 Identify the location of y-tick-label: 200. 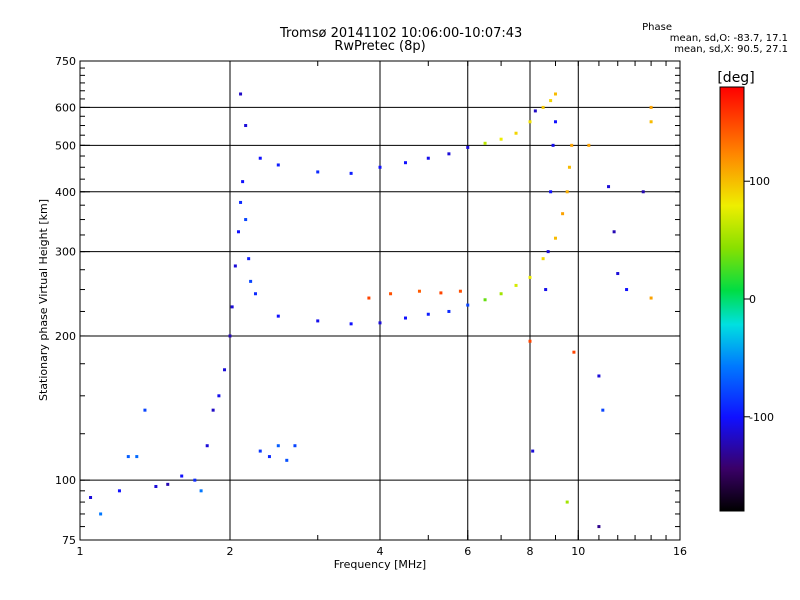
(65, 336).